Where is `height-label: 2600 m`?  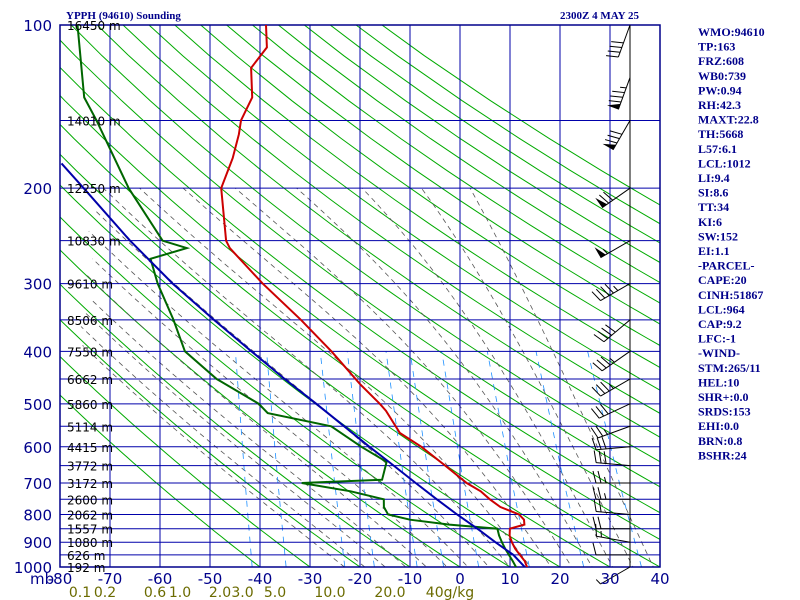
height-label: 2600 m is located at coordinates (90, 500).